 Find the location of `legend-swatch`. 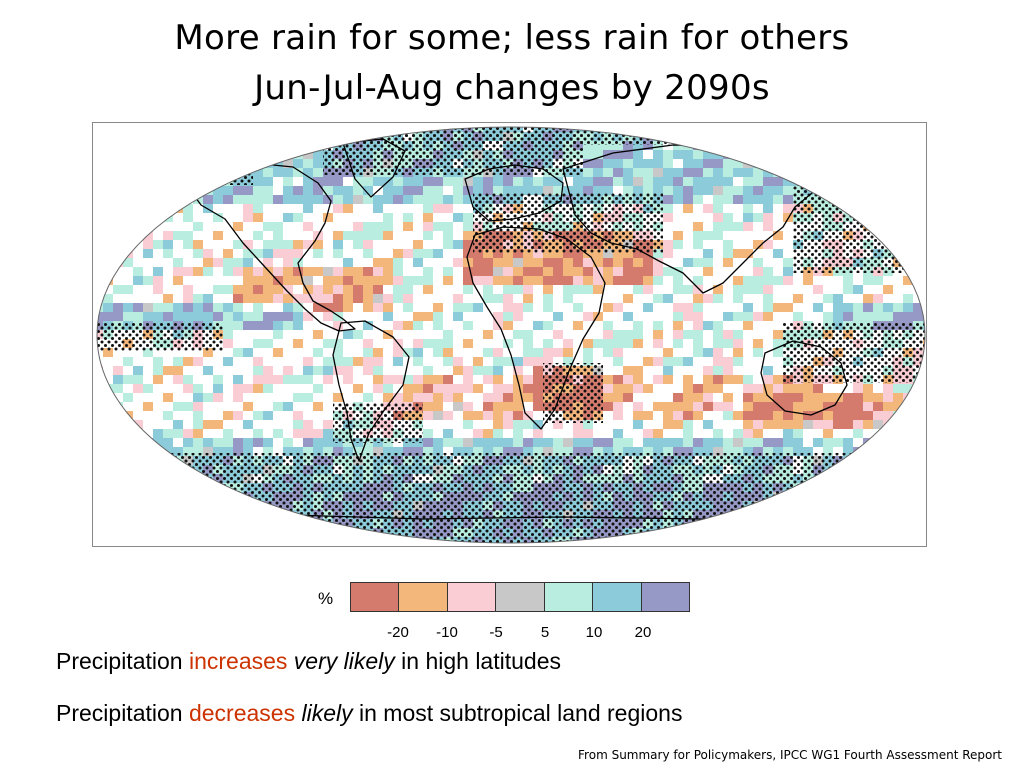

legend-swatch is located at coordinates (520, 597).